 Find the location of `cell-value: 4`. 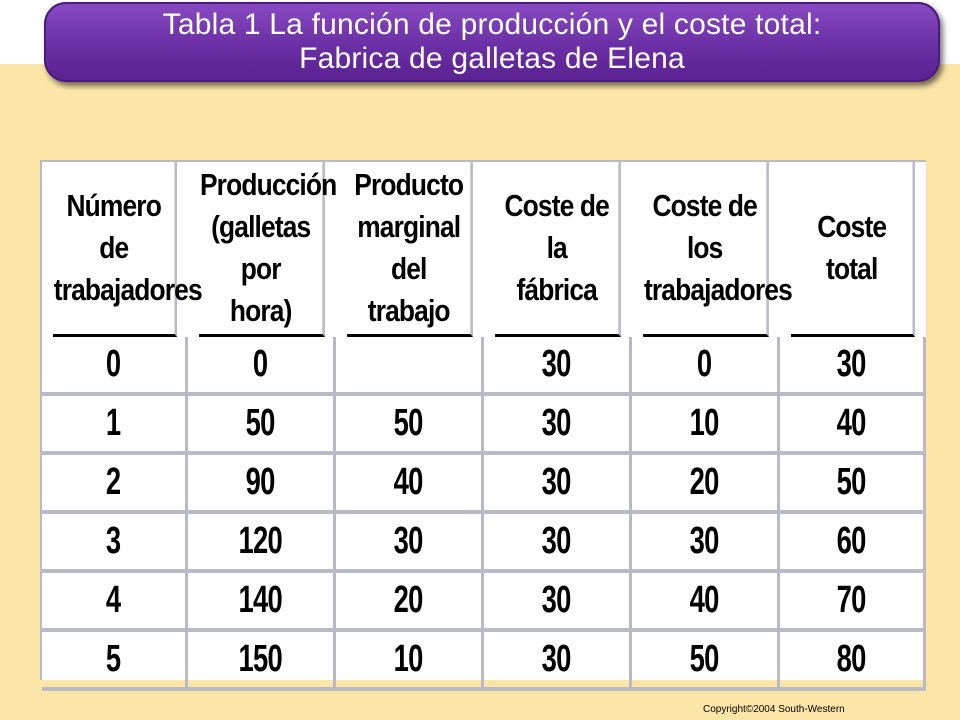

cell-value: 4 is located at coordinates (113, 600).